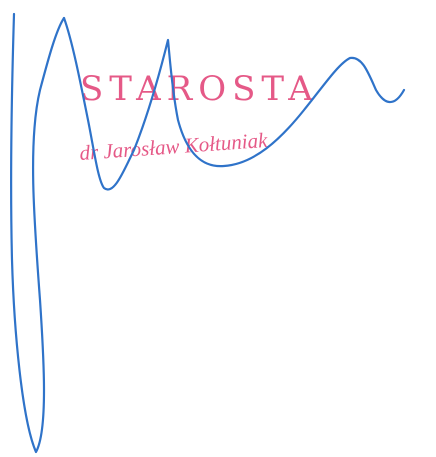 Image resolution: width=436 pixels, height=457 pixels. Describe the element at coordinates (38, 233) in the screenshot. I see `signature-stroke-left-loop` at that location.